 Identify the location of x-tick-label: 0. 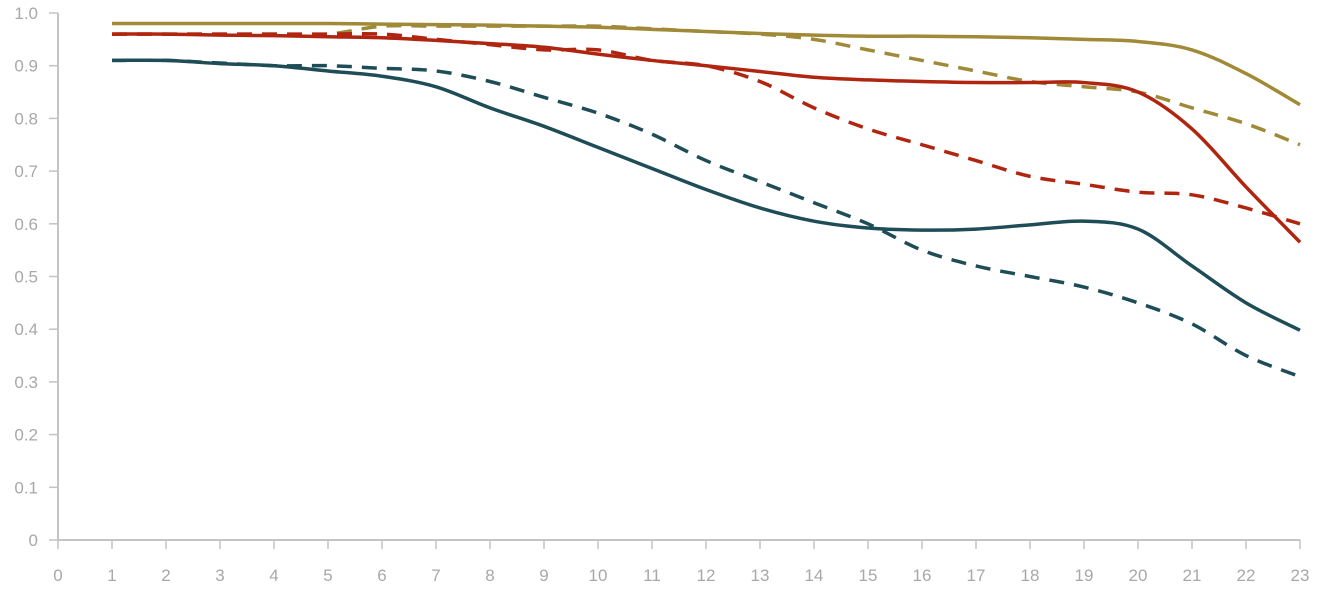
(57, 575).